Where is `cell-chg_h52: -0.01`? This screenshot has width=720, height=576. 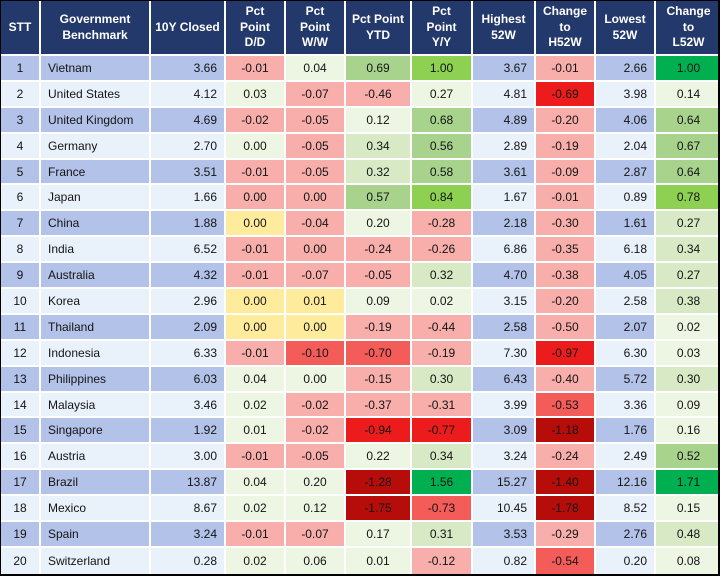
cell-chg_h52: -0.01 is located at coordinates (566, 69).